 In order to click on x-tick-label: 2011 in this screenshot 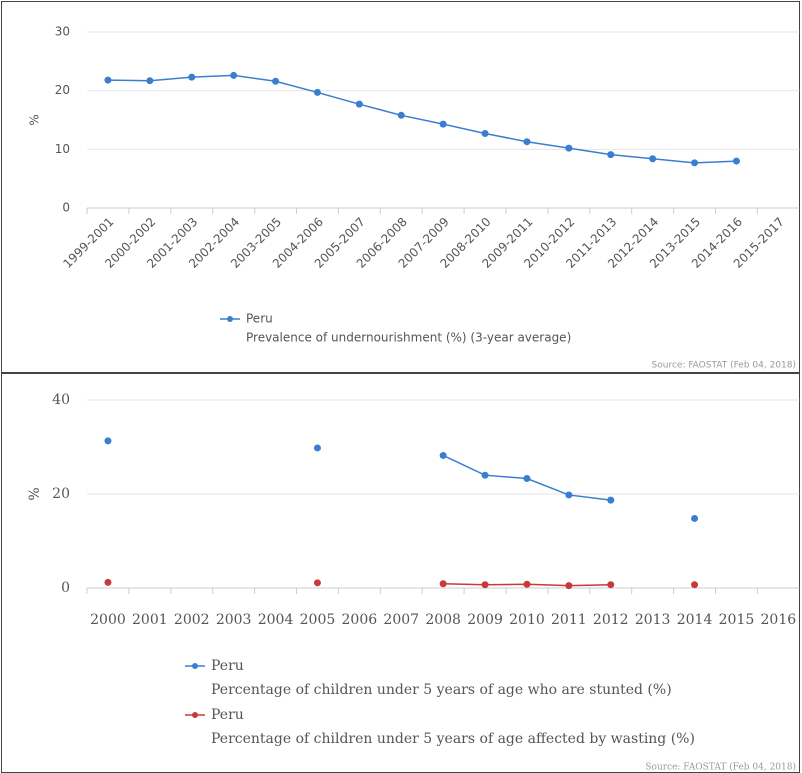, I will do `click(569, 620)`.